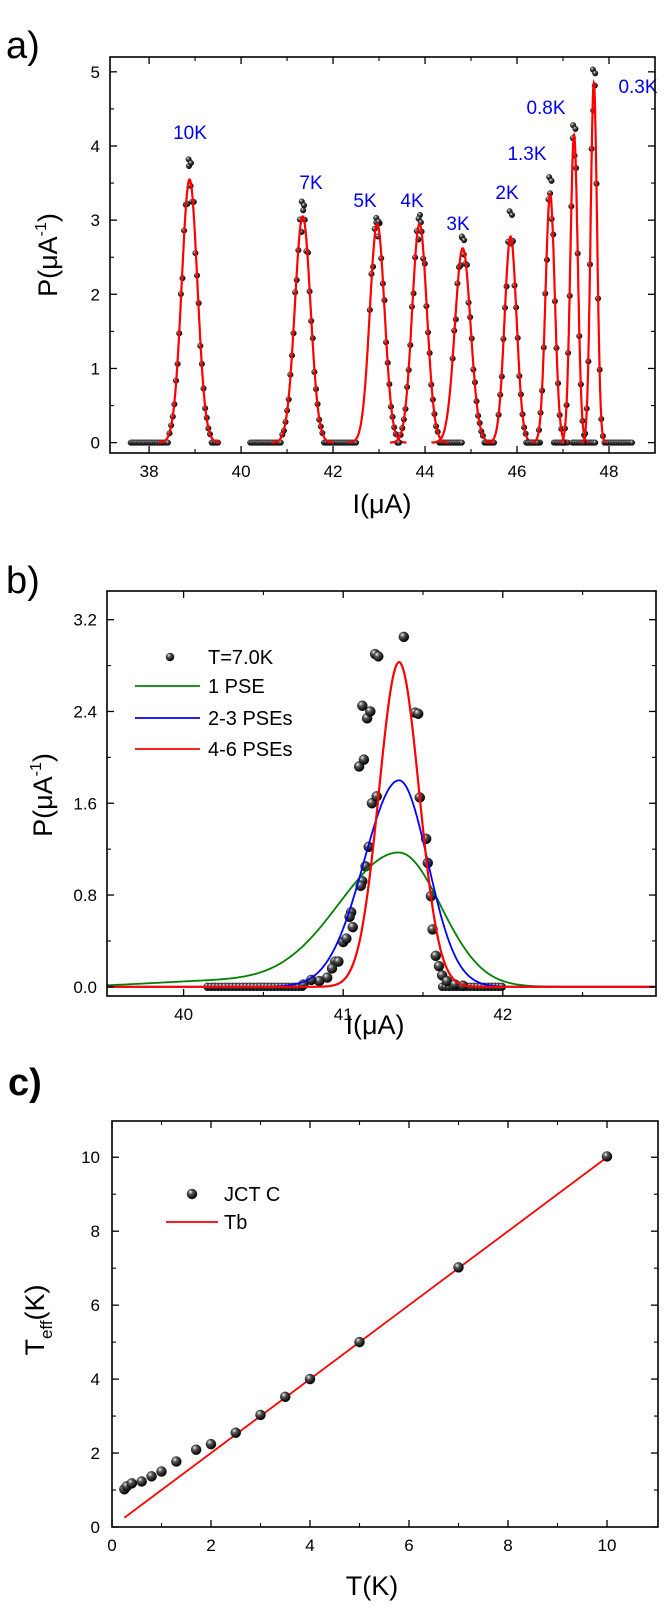 This screenshot has height=1613, width=664. What do you see at coordinates (250, 719) in the screenshot?
I see `legend-label: 2-3 PSEs` at bounding box center [250, 719].